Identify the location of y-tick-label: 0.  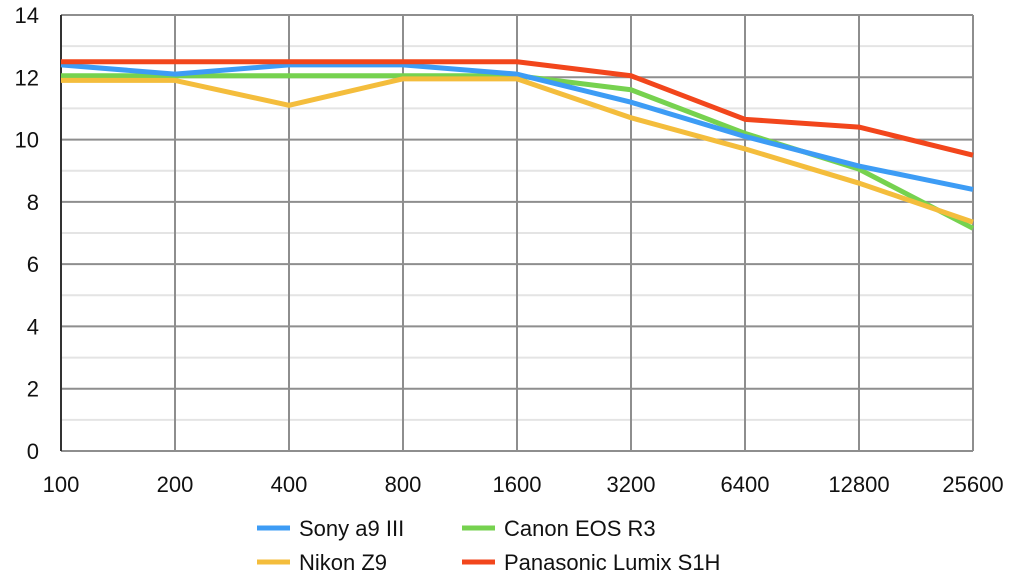
(33, 451).